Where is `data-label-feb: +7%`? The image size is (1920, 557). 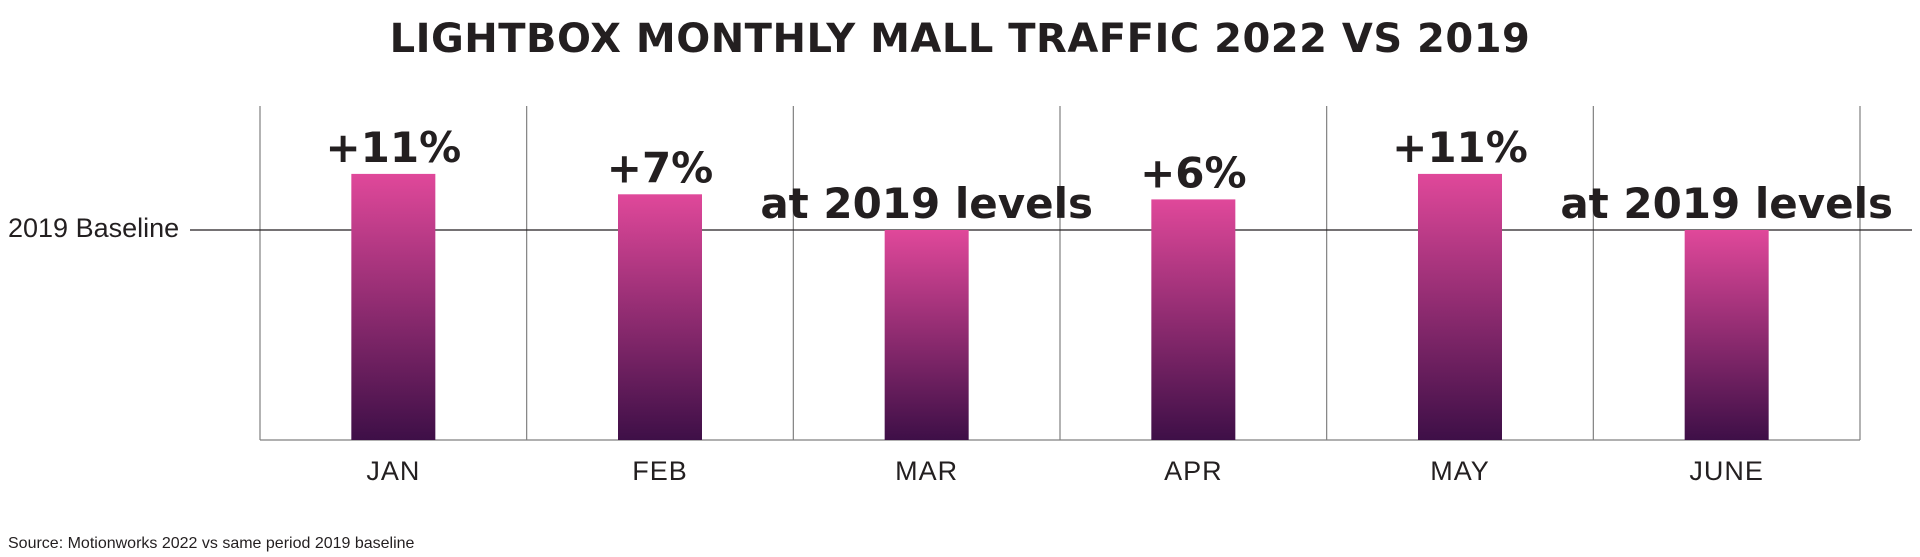
data-label-feb: +7% is located at coordinates (660, 167).